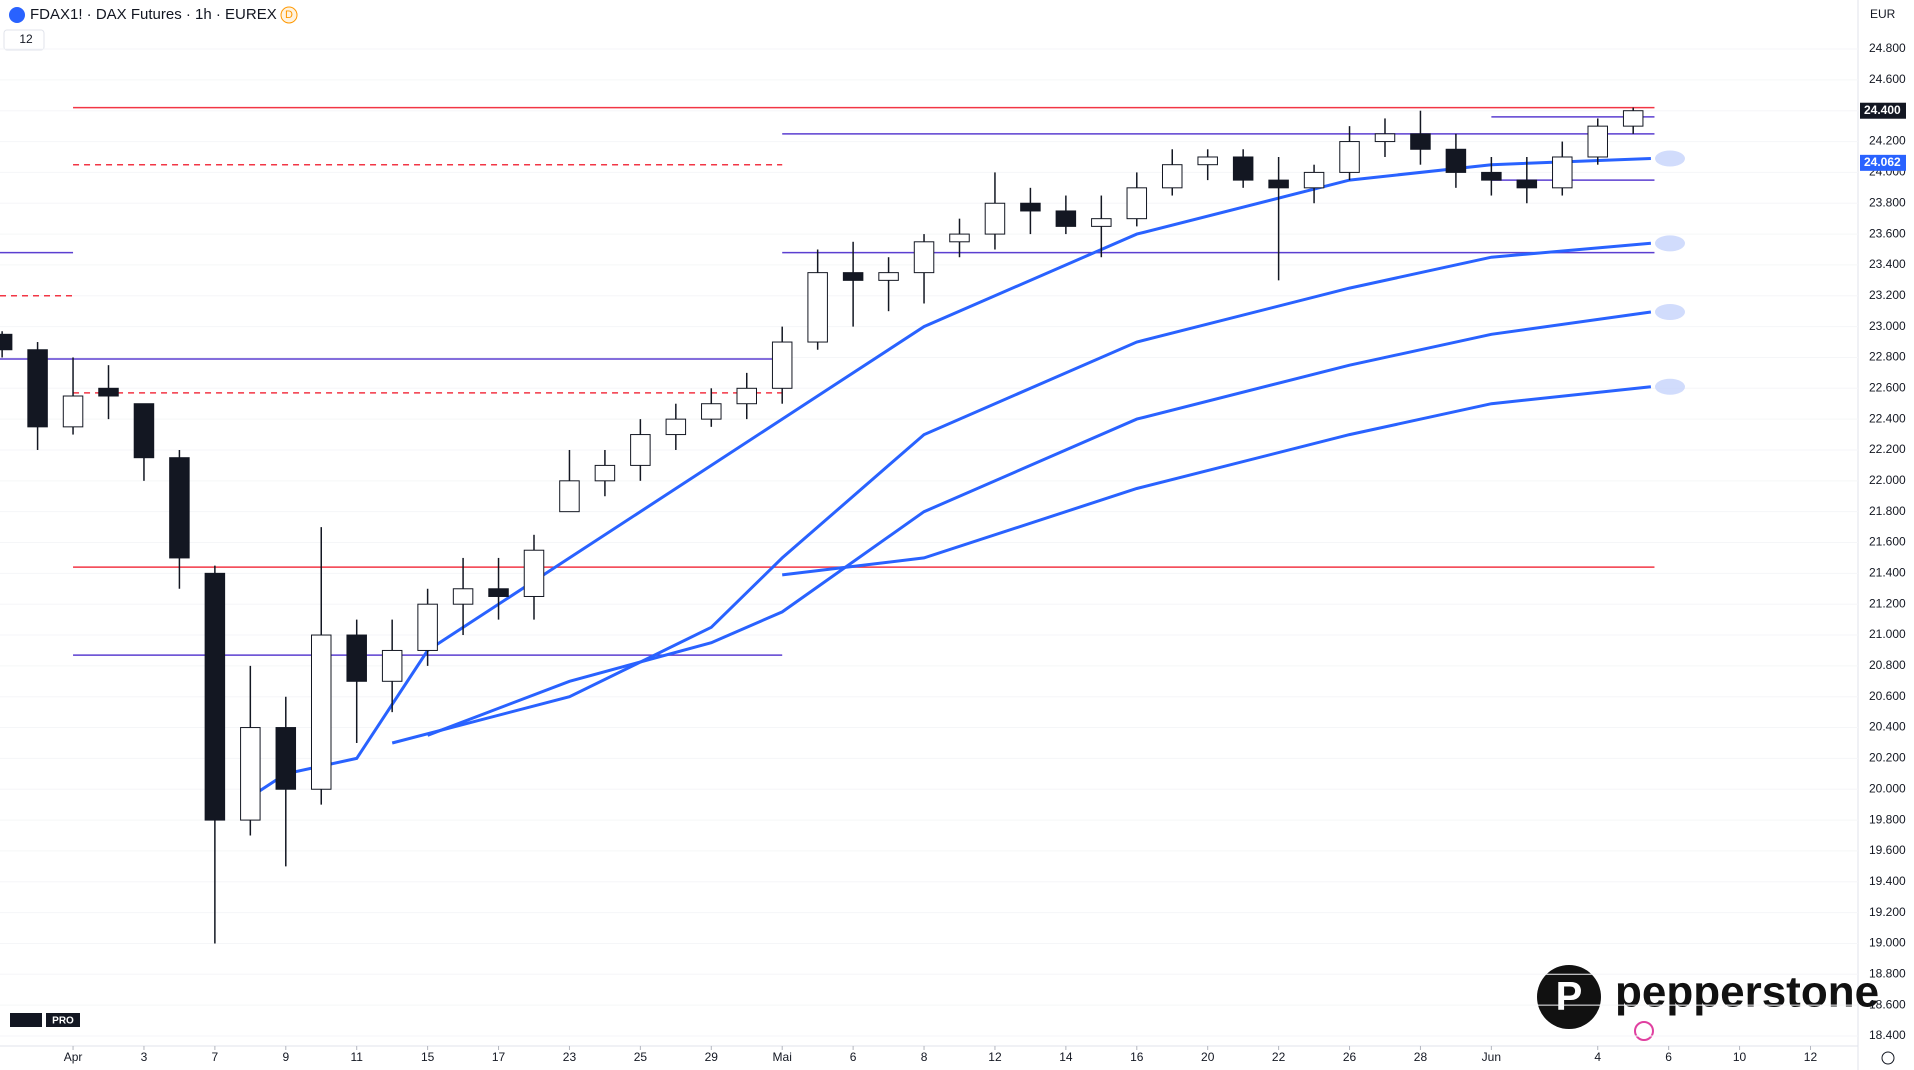 This screenshot has width=1914, height=1070. Describe the element at coordinates (499, 1057) in the screenshot. I see `x-tick-label: 17` at that location.